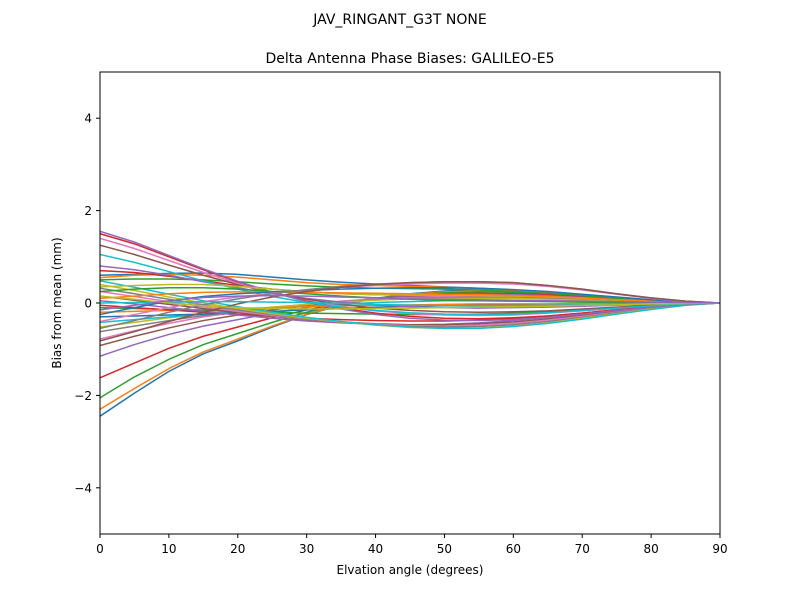 This screenshot has height=600, width=800. I want to click on y-axis: −4 −2 0 2 4, so click(87, 303).